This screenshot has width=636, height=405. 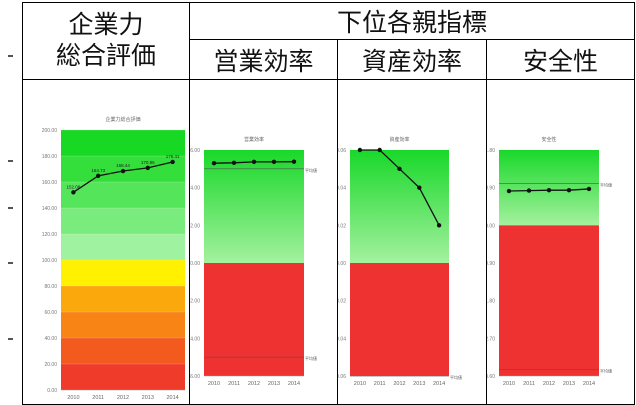 What do you see at coordinates (342, 189) in the screenshot?
I see `y-tick-label: 0.04` at bounding box center [342, 189].